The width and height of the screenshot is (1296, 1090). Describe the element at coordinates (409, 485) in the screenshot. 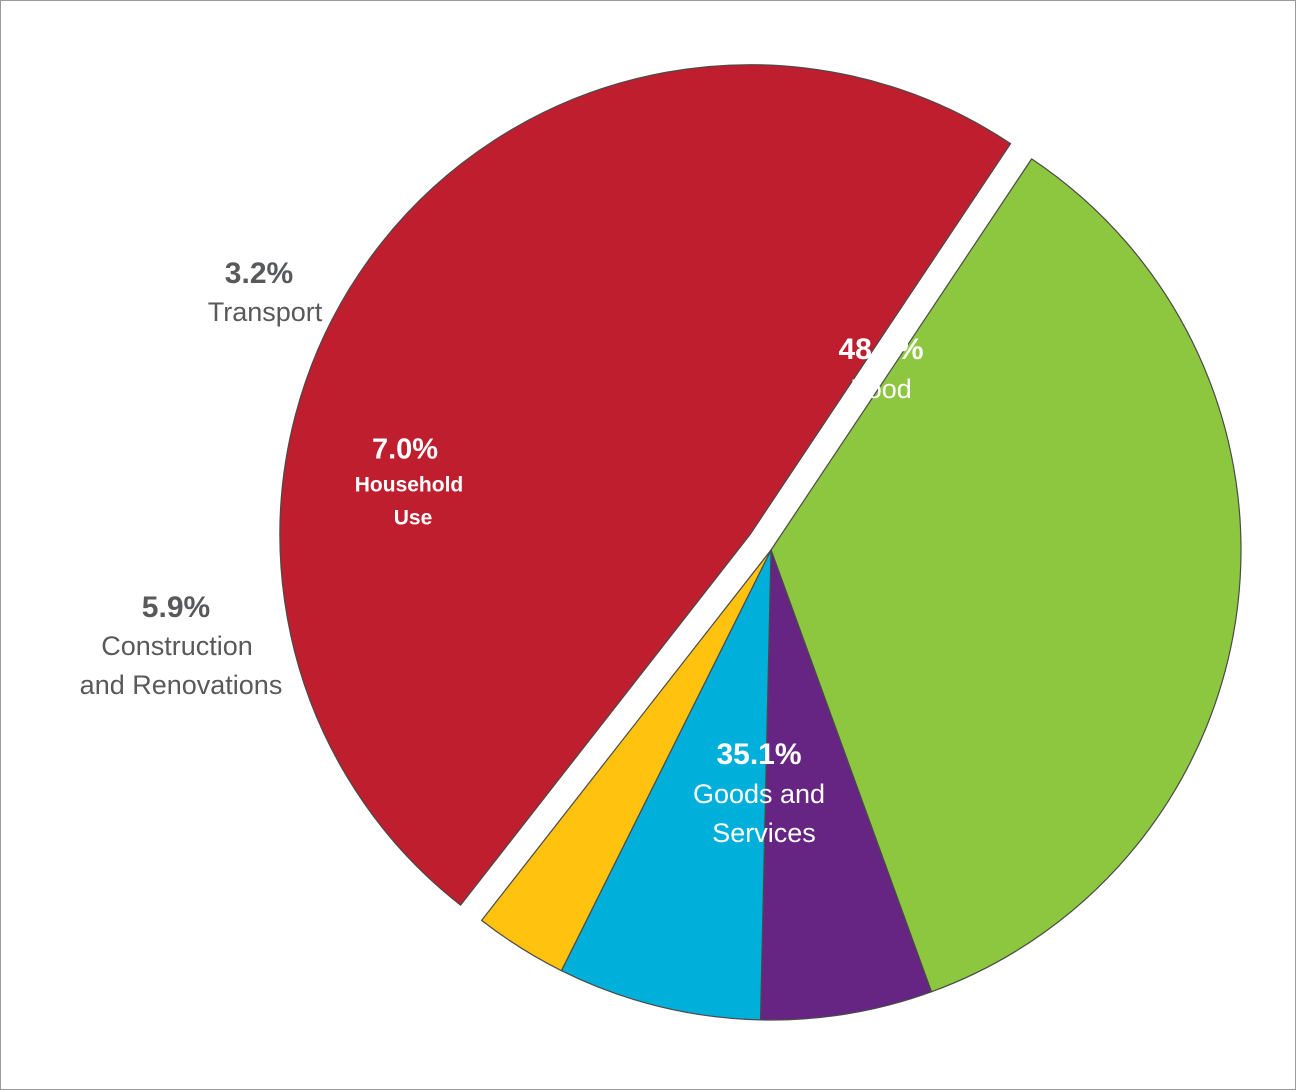

I see `slice-category-label-household-use-line-1: Household` at that location.